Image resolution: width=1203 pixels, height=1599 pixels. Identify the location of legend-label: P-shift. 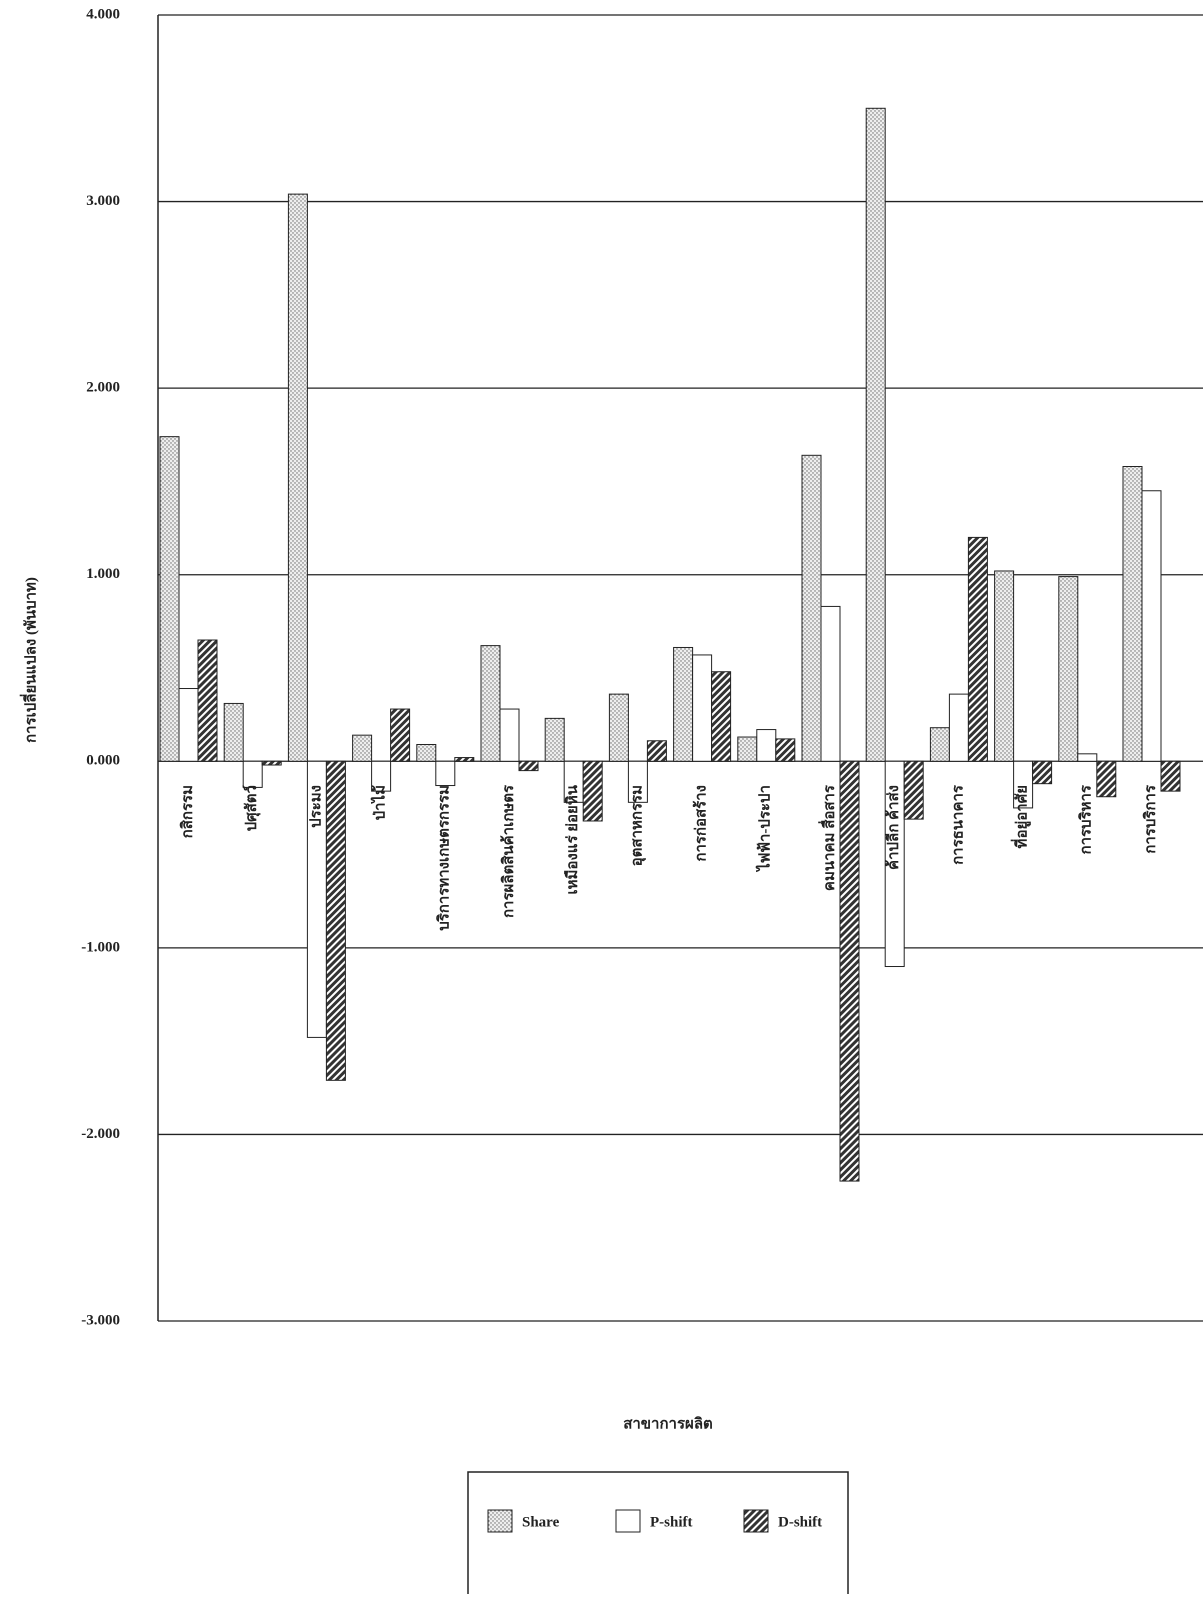
(671, 1522).